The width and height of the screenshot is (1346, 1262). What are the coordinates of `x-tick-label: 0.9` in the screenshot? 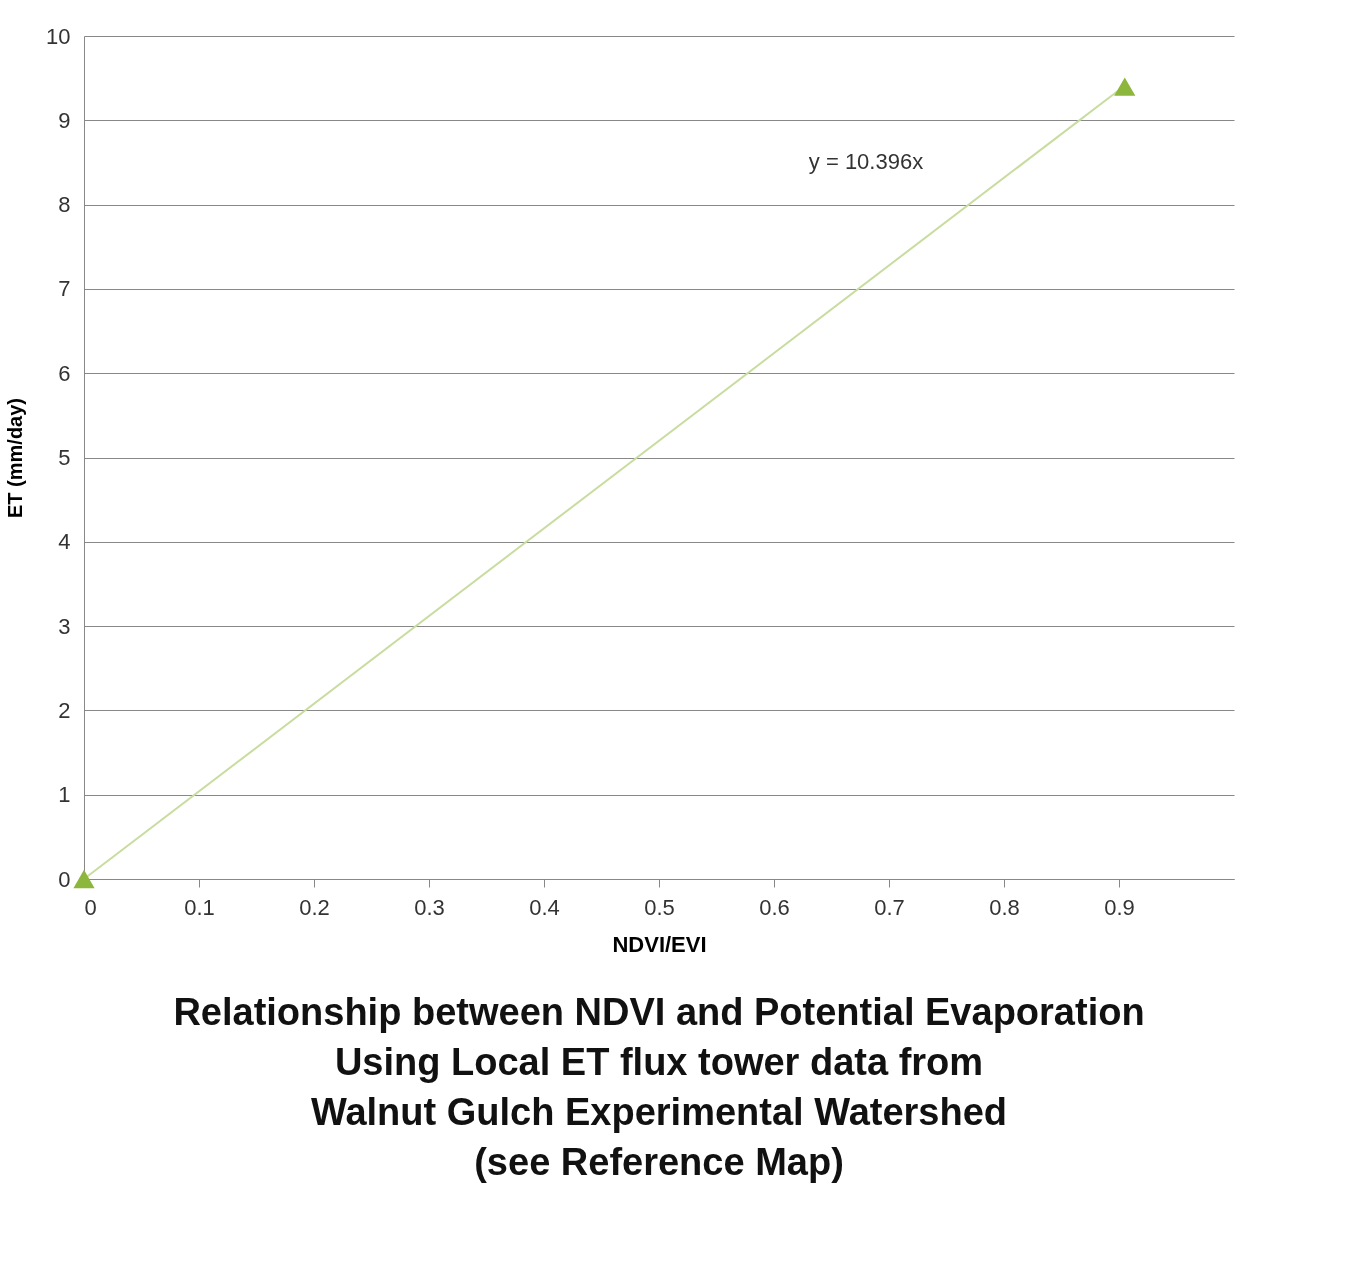 It's located at (1119, 907).